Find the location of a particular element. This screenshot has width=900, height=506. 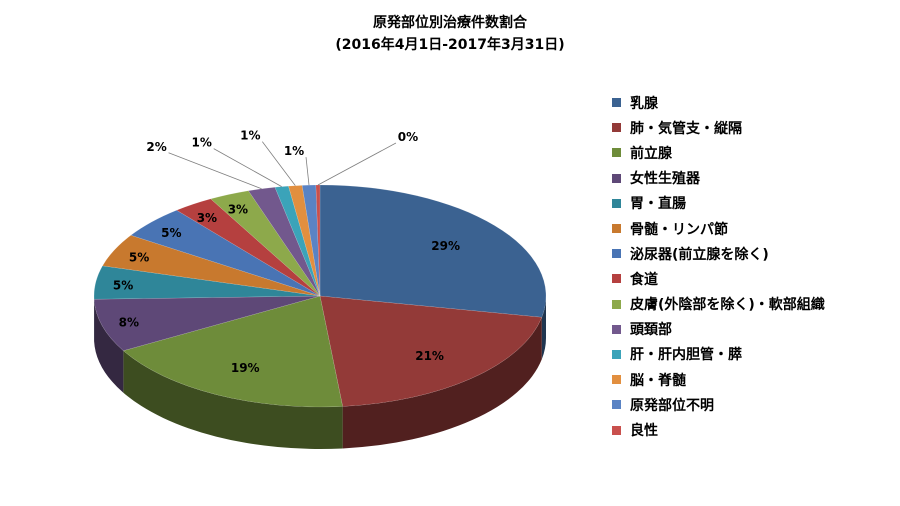

data-label-8: 3% is located at coordinates (207, 218).